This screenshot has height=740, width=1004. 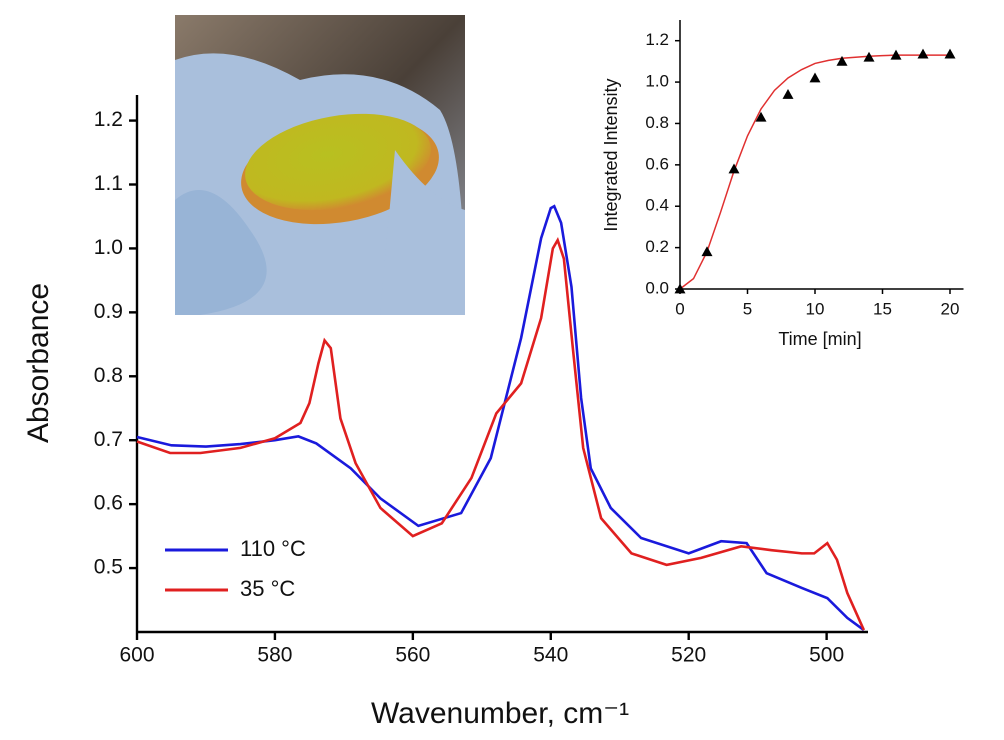 I want to click on x-axis-label: Time [min], so click(x=819, y=339).